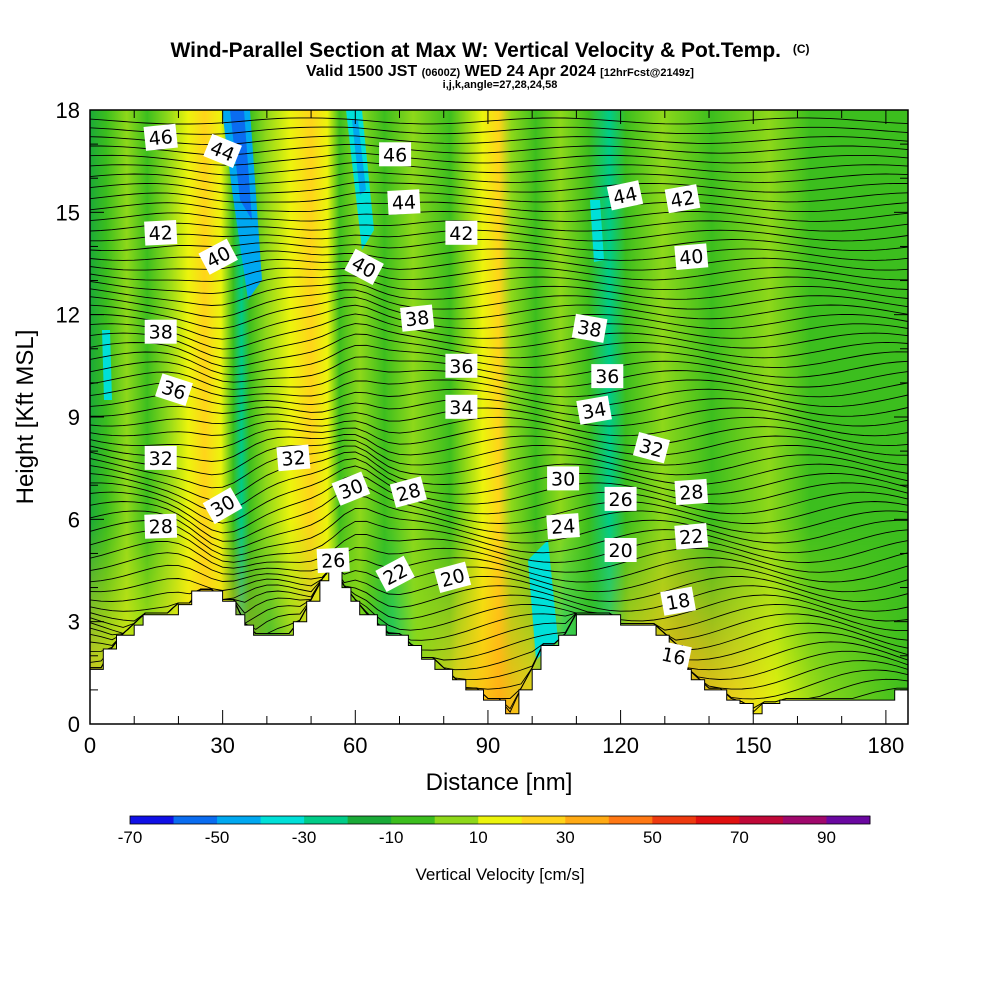 The height and width of the screenshot is (1000, 1000). What do you see at coordinates (530, 71) in the screenshot?
I see `subtitle-date: WED 24 Apr 2024` at bounding box center [530, 71].